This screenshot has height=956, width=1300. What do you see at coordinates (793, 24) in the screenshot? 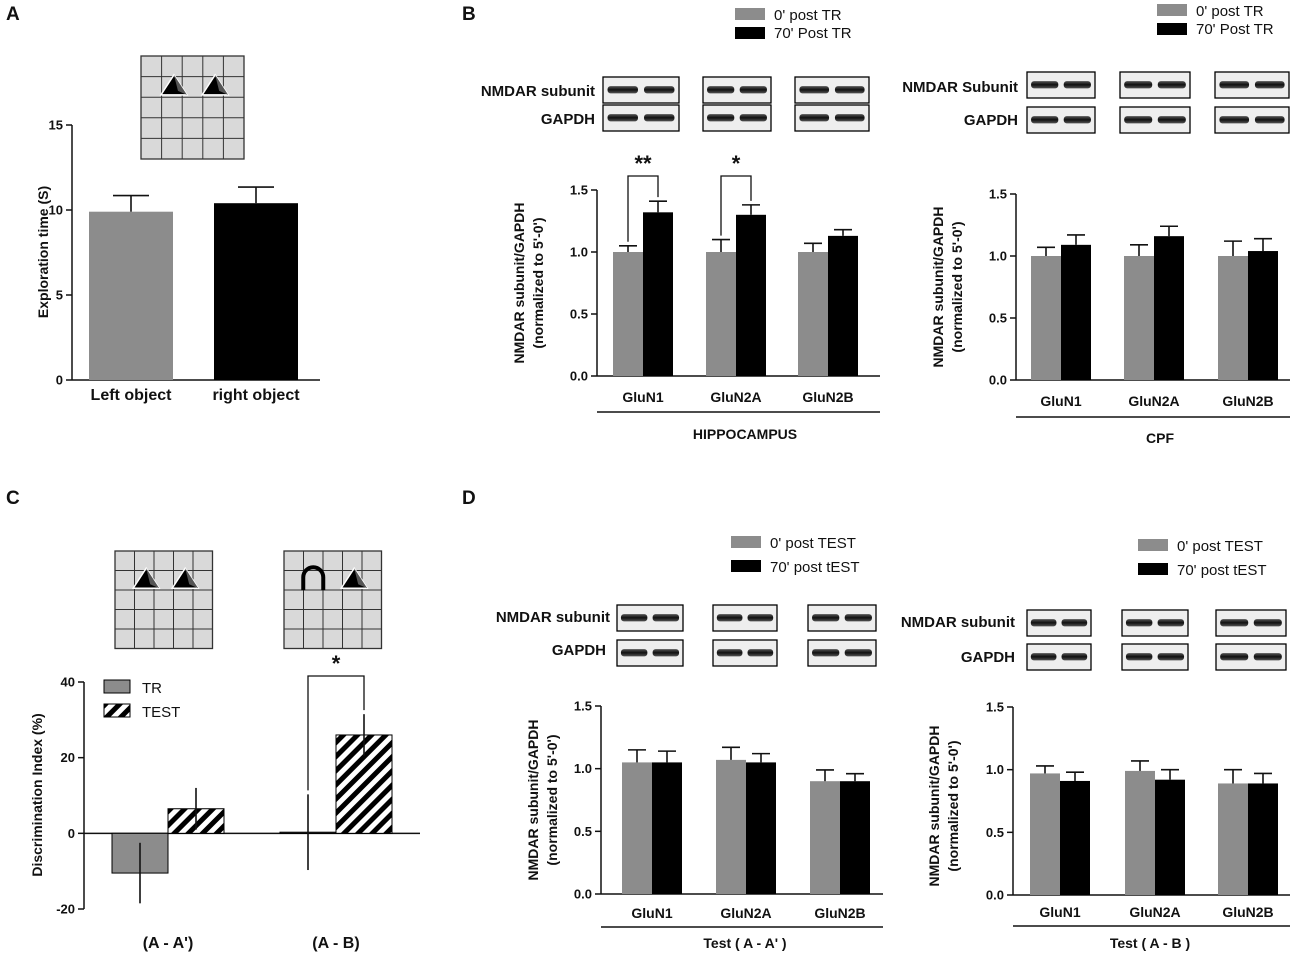
I see `legend: 0' post TR 70' Post TR` at bounding box center [793, 24].